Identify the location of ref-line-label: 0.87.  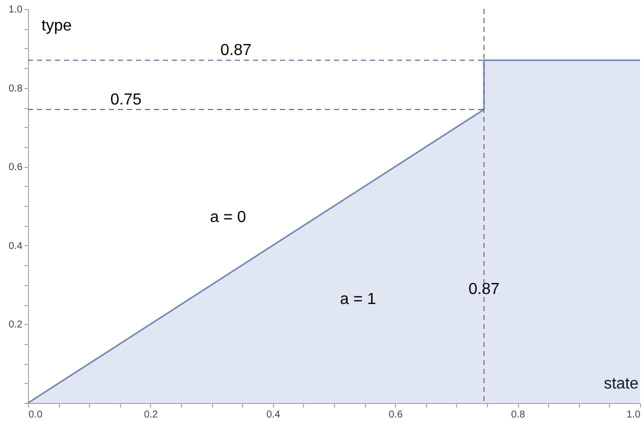
(236, 51).